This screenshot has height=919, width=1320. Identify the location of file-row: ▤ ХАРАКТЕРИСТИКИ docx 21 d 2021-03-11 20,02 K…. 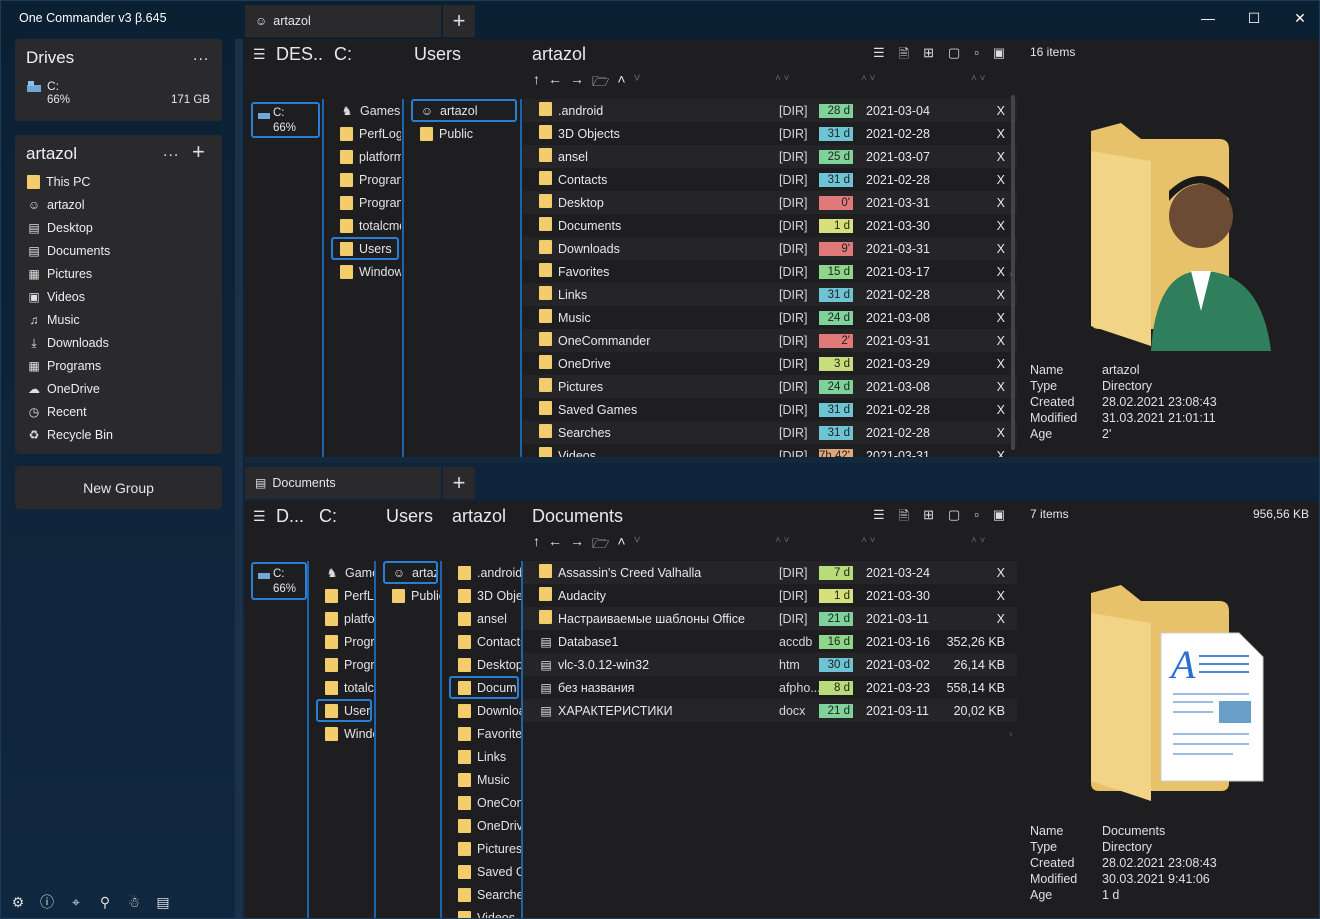
(770, 710).